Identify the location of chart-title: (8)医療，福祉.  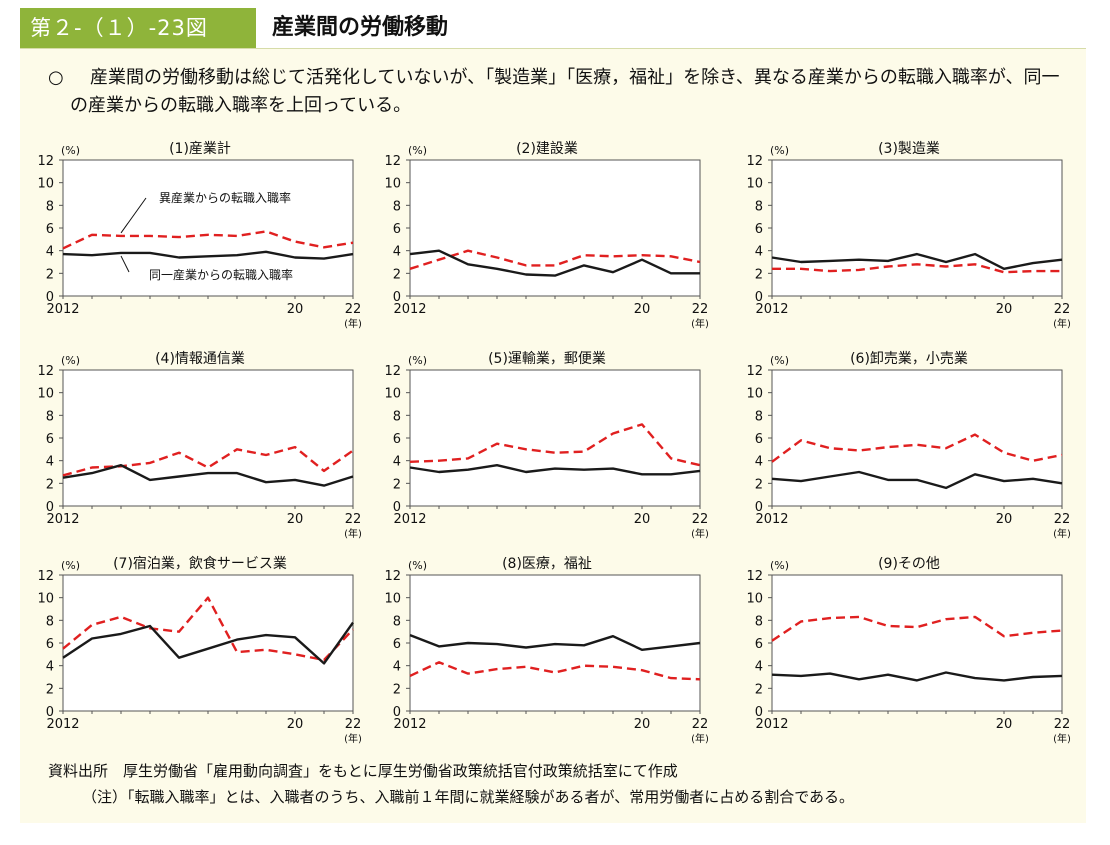
(547, 563).